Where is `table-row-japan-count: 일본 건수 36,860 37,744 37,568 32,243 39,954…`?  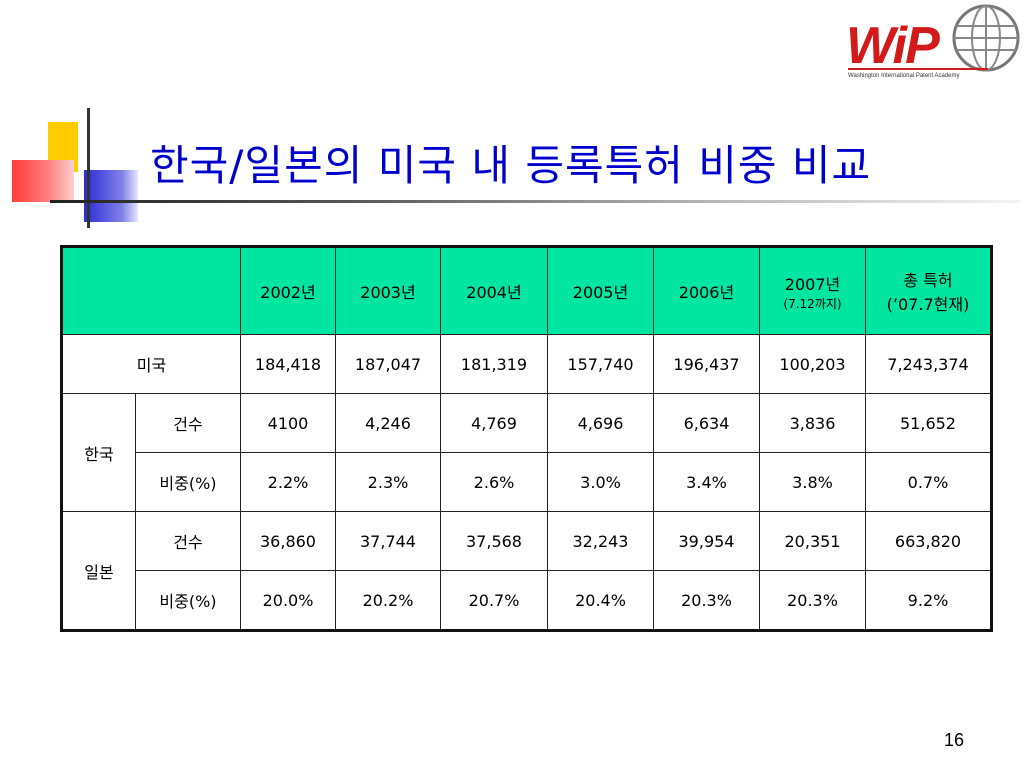 table-row-japan-count: 일본 건수 36,860 37,744 37,568 32,243 39,954… is located at coordinates (526, 571).